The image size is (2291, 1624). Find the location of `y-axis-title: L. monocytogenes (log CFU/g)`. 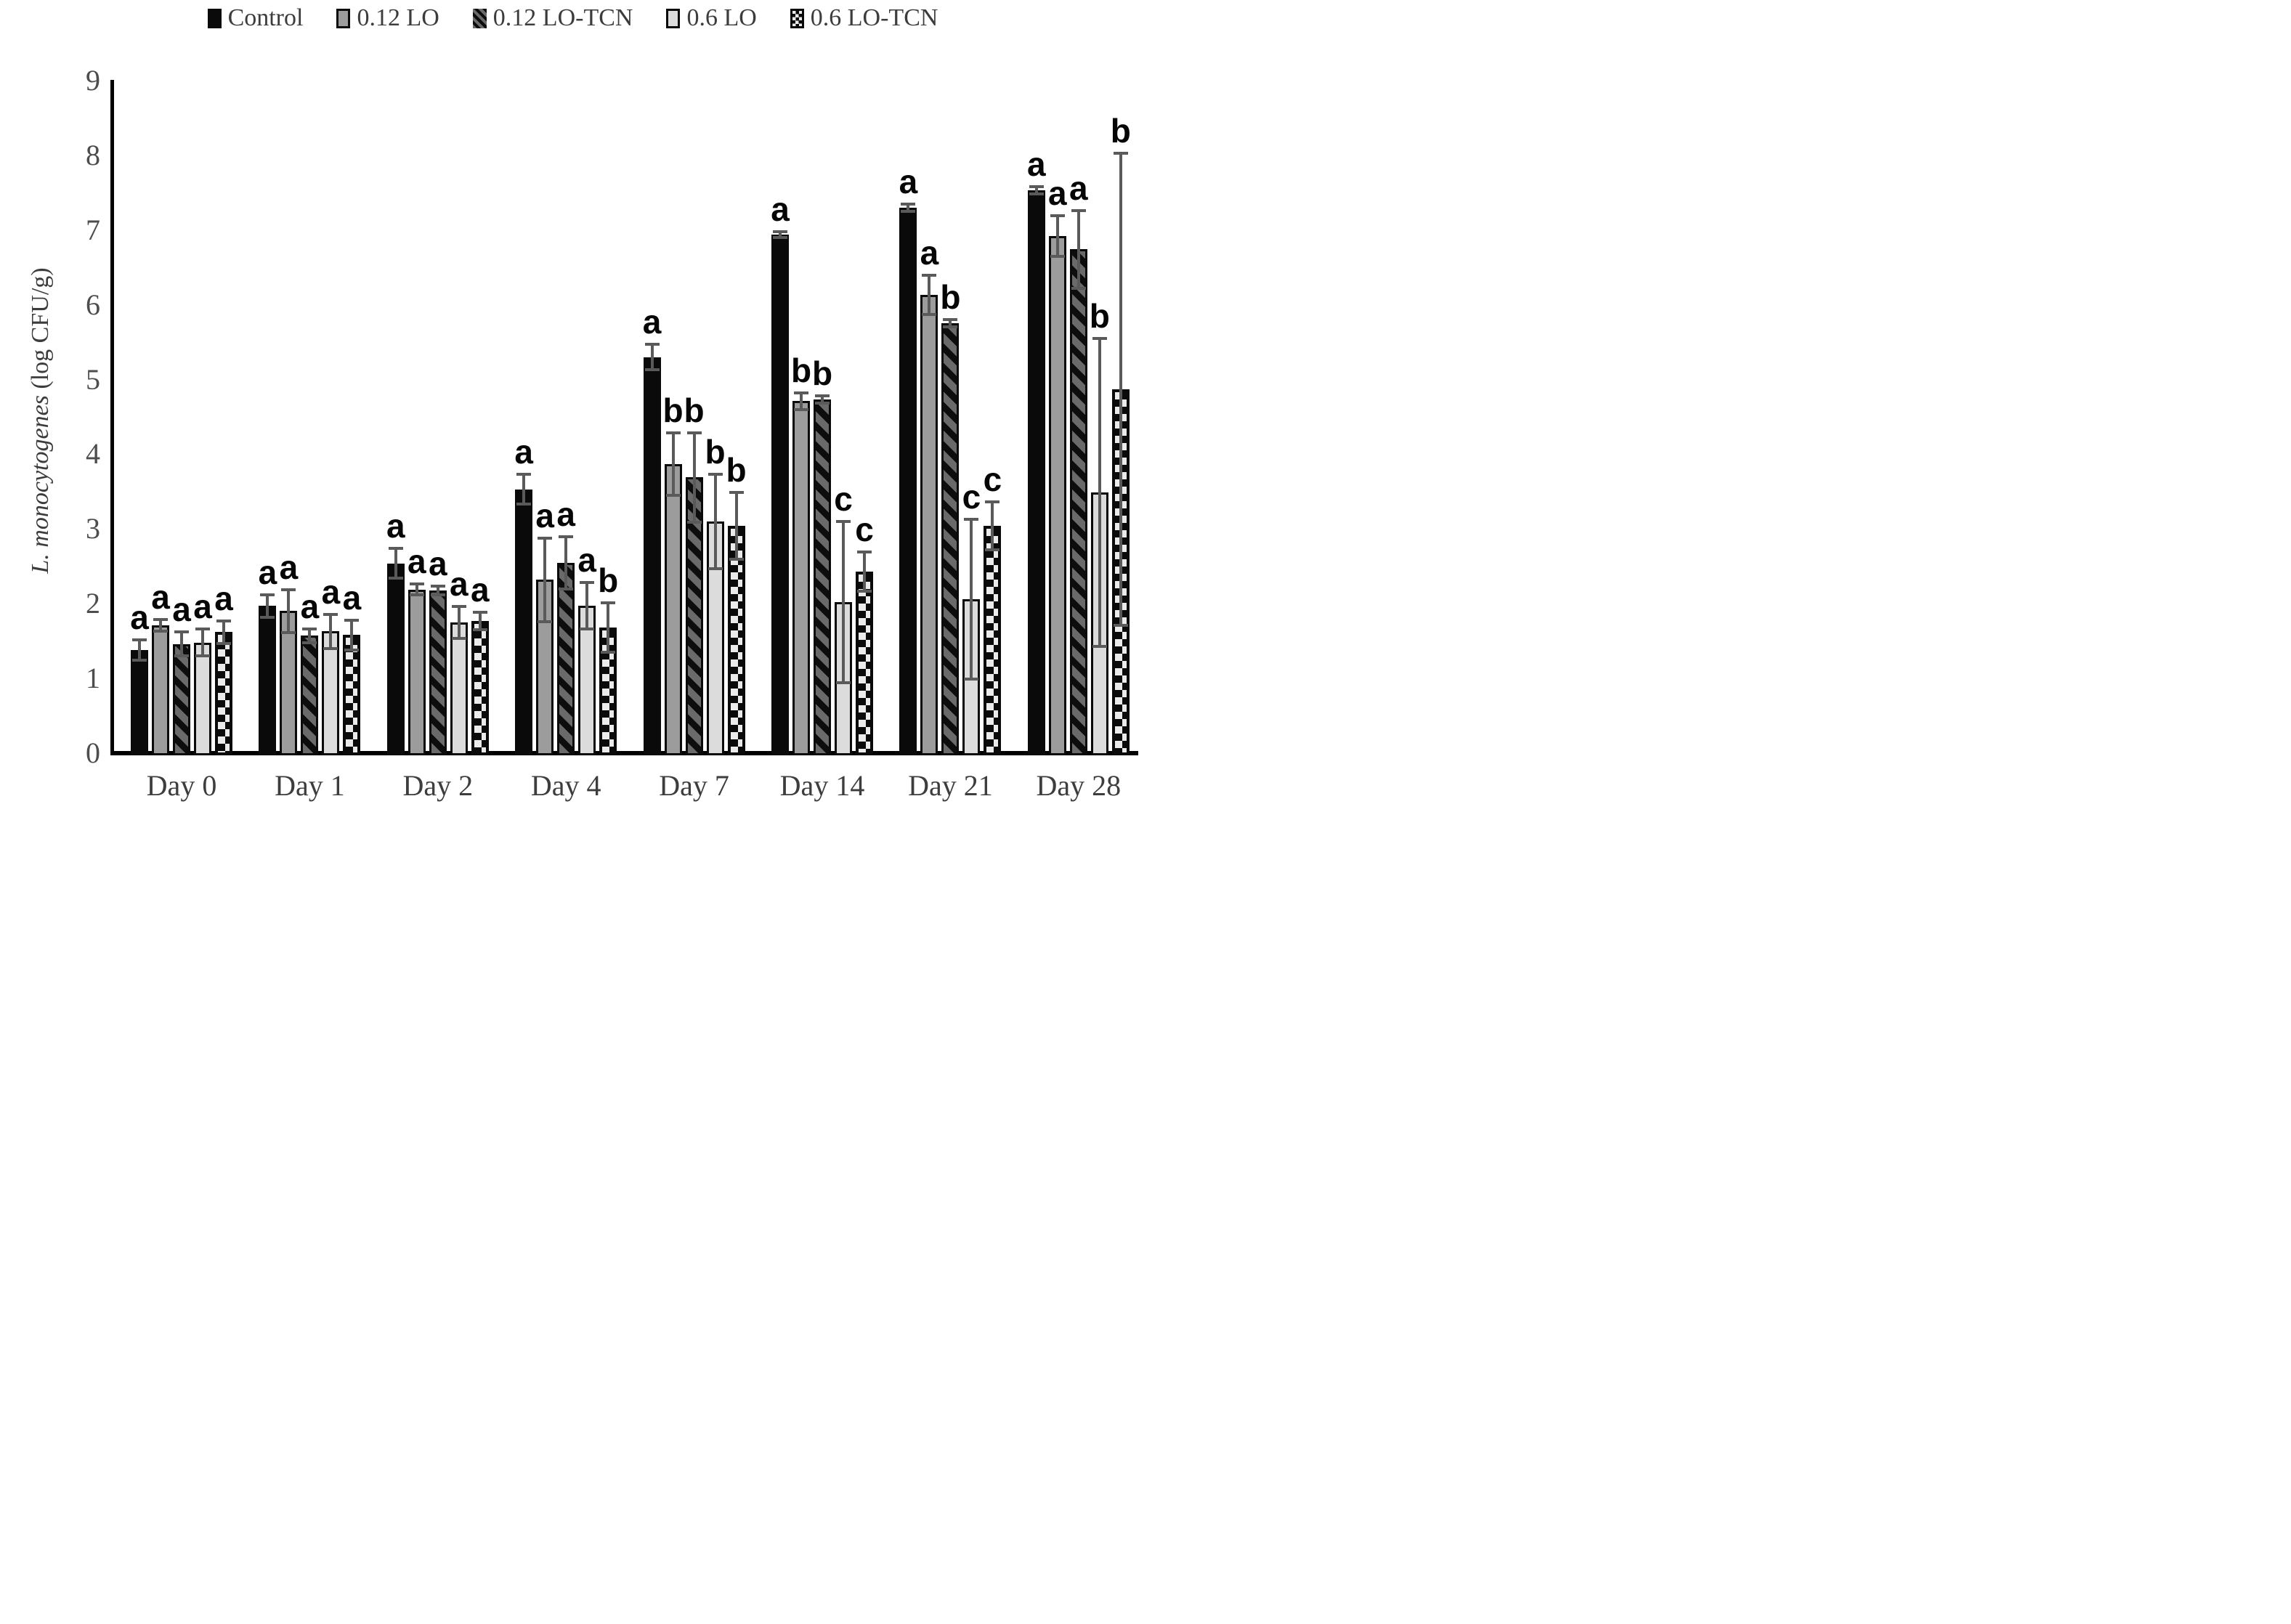

y-axis-title: L. monocytogenes (log CFU/g) is located at coordinates (40, 421).